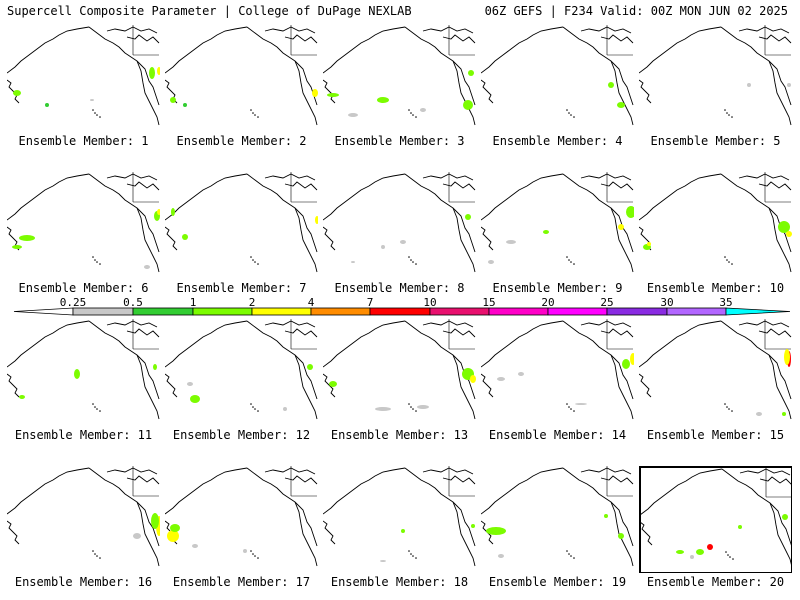 The height and width of the screenshot is (600, 800). Describe the element at coordinates (557, 582) in the screenshot. I see `ensemble-member-label: Ensemble Member: 19` at that location.